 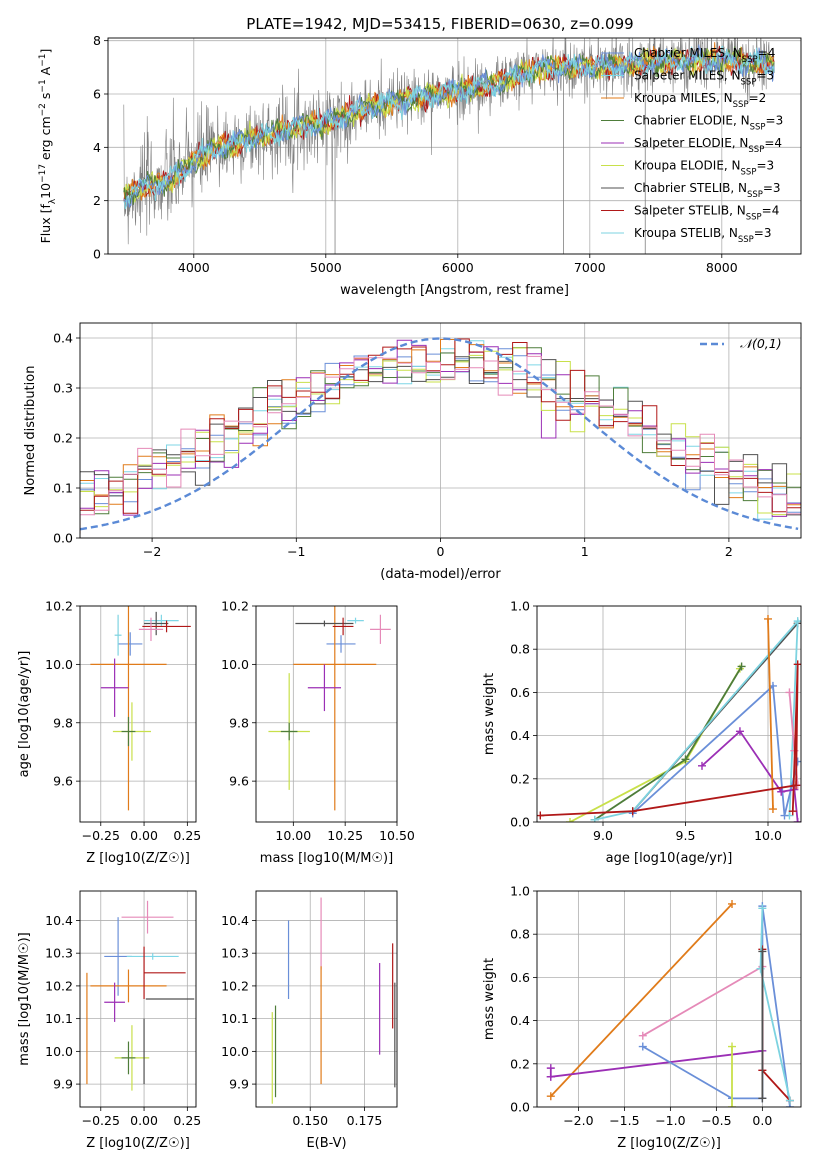 I want to click on y-tick-label: 0.8, so click(x=520, y=934).